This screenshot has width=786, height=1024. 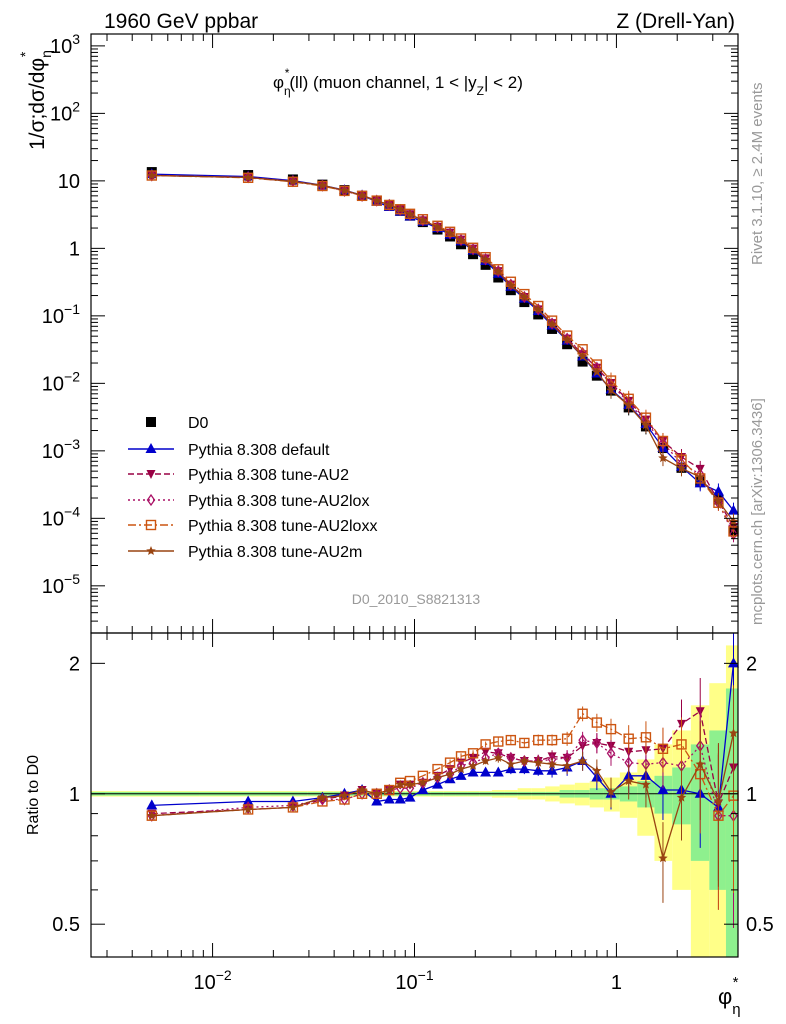 I want to click on ratio-y-tick-label-left: 1, so click(x=74, y=795).